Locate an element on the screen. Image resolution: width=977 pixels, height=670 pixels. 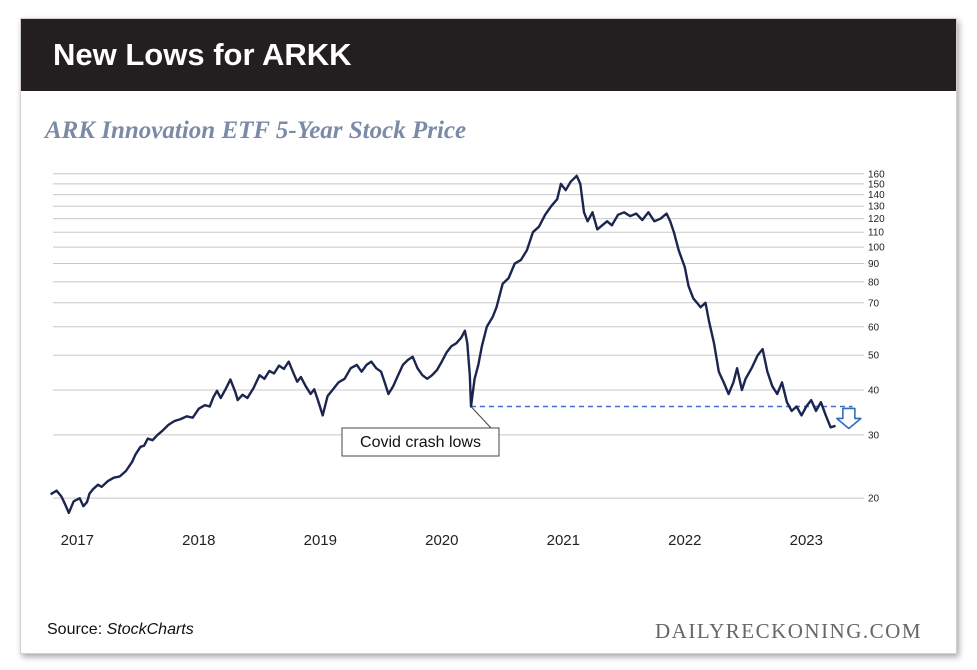
annotations: Covid crash lows is located at coordinates (601, 431).